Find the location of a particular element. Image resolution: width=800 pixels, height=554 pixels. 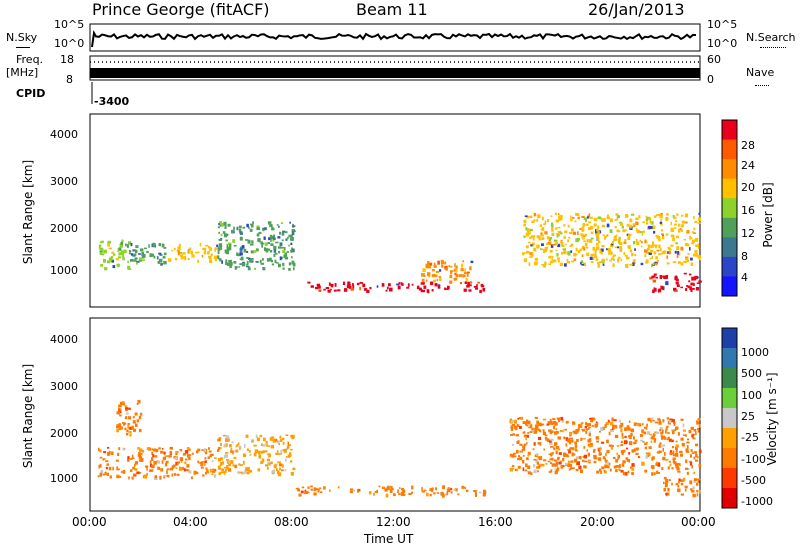

power-cbar-tick: 24 is located at coordinates (748, 165).